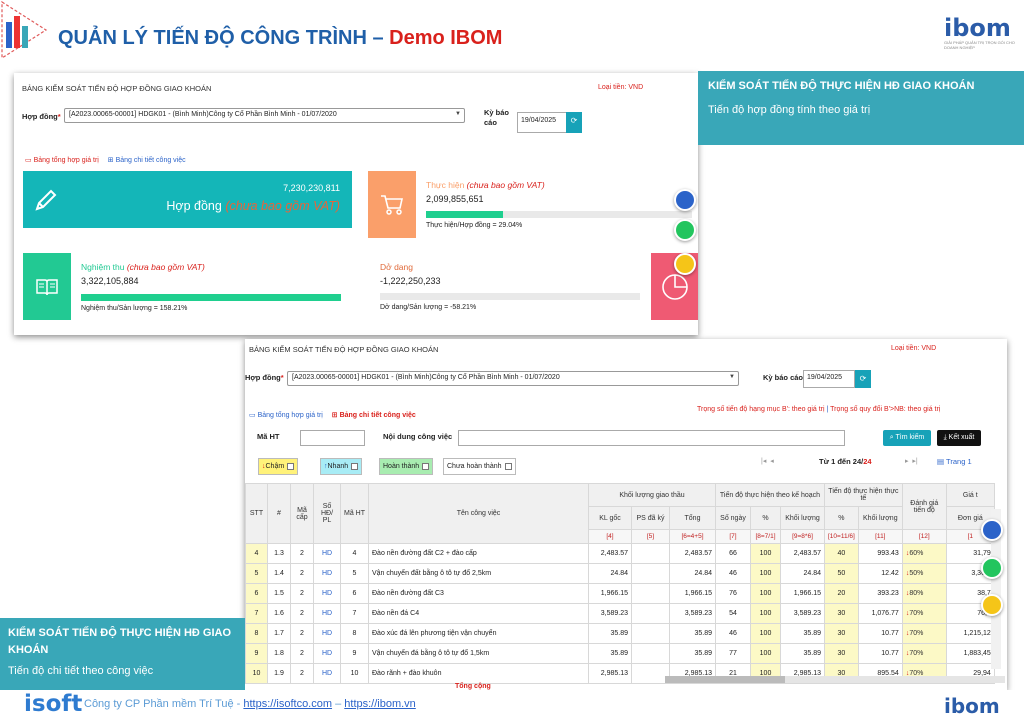 The width and height of the screenshot is (1024, 721). What do you see at coordinates (880, 536) in the screenshot?
I see `column-code: [11]` at bounding box center [880, 536].